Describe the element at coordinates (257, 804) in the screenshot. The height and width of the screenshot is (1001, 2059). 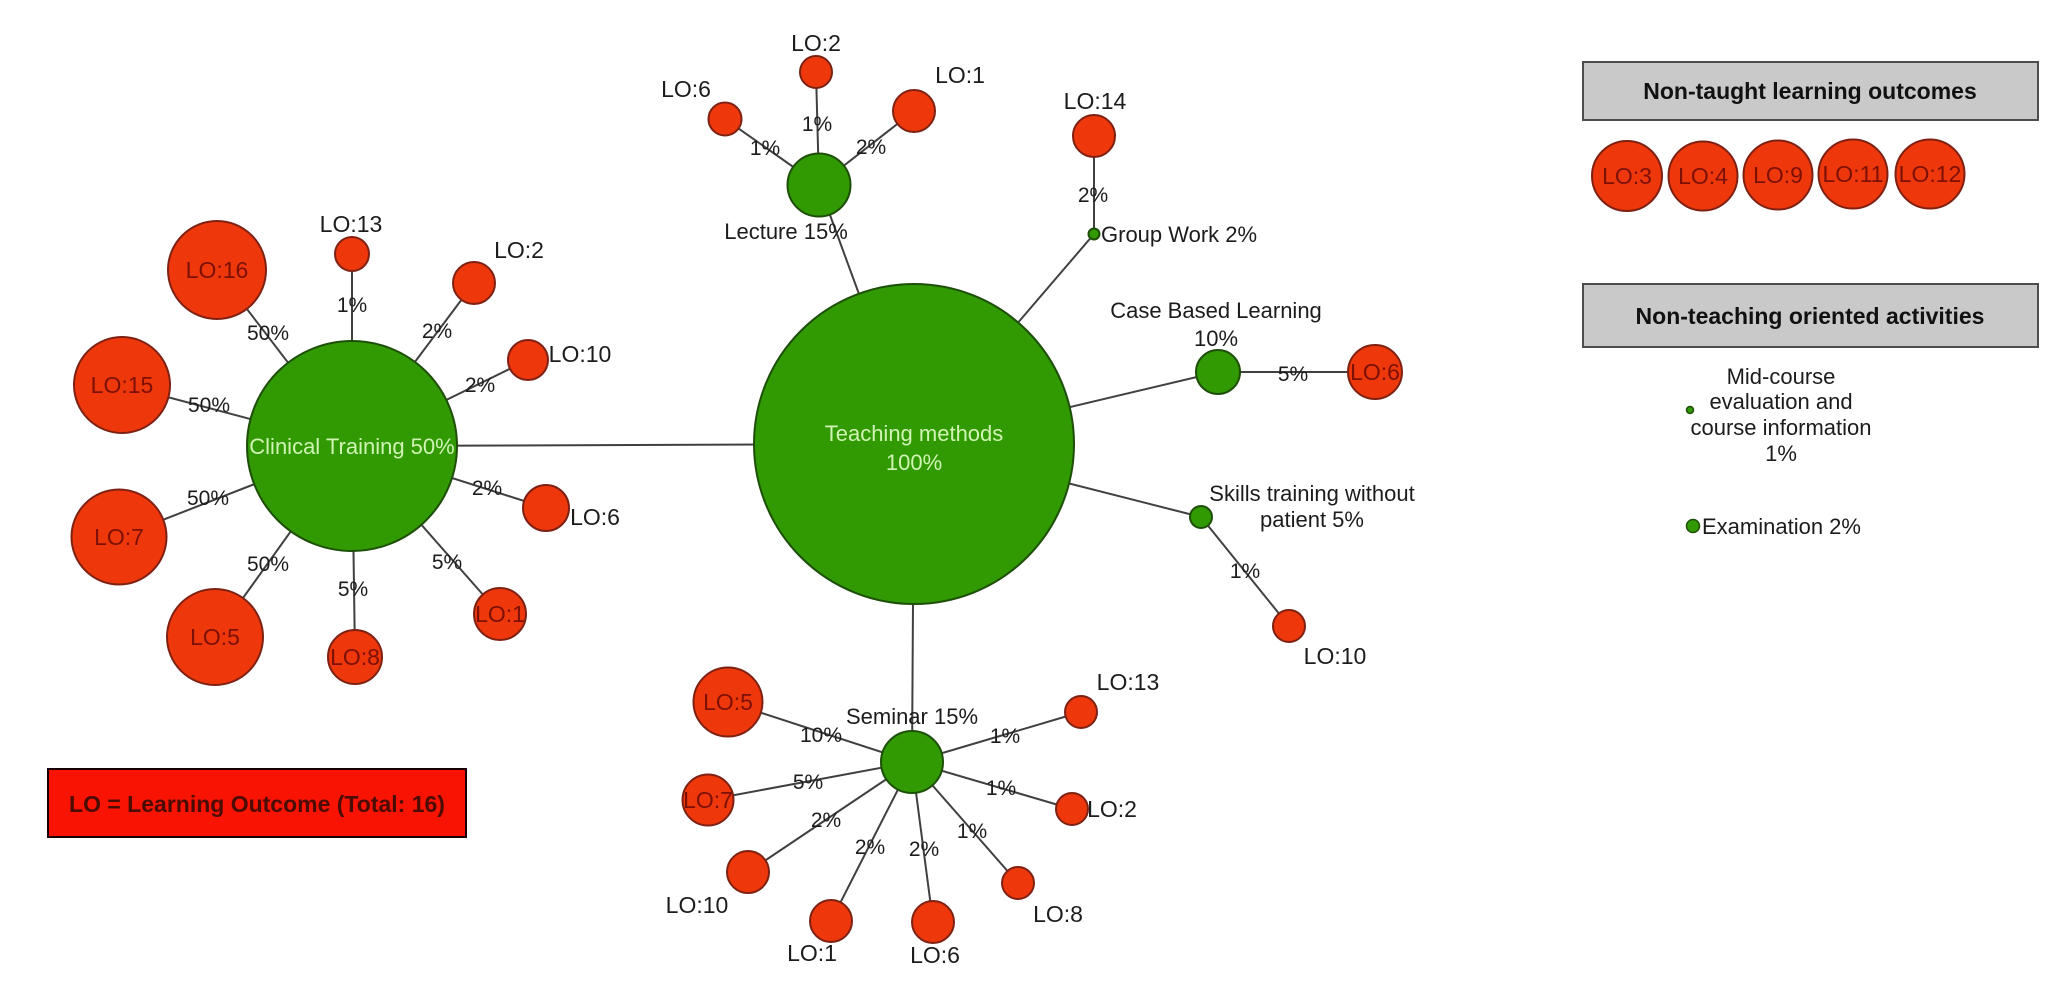
I see `svg-text:LO = Learning Outcome (Total:: LO = Learning Outcome (Total: 16)` at that location.